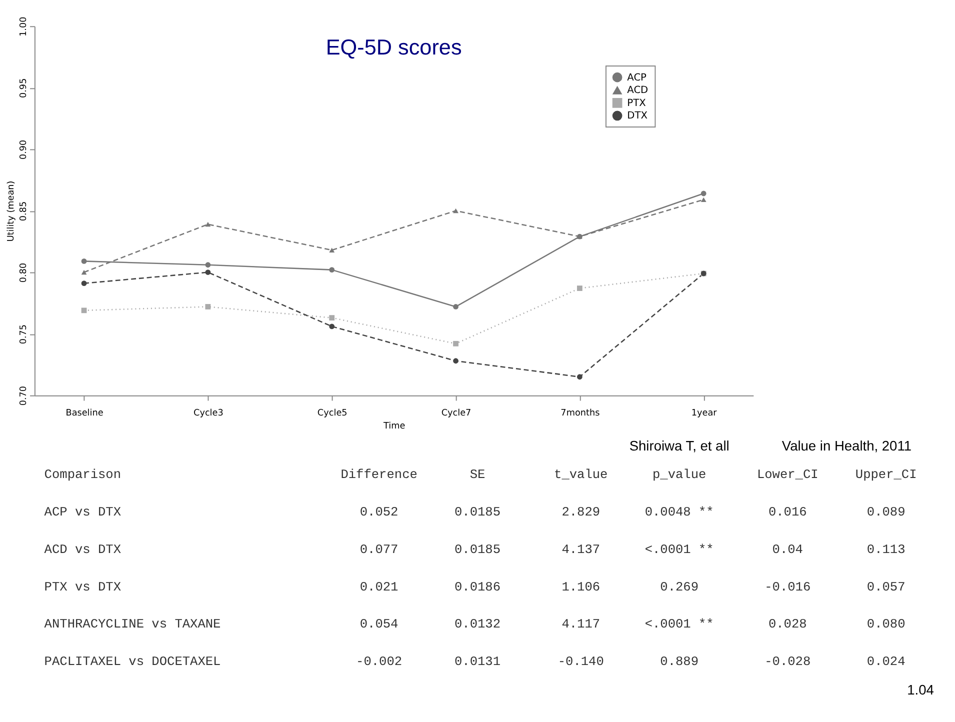 Image resolution: width=955 pixels, height=722 pixels. What do you see at coordinates (679, 446) in the screenshot?
I see `text: Shiroiwa T, et all` at bounding box center [679, 446].